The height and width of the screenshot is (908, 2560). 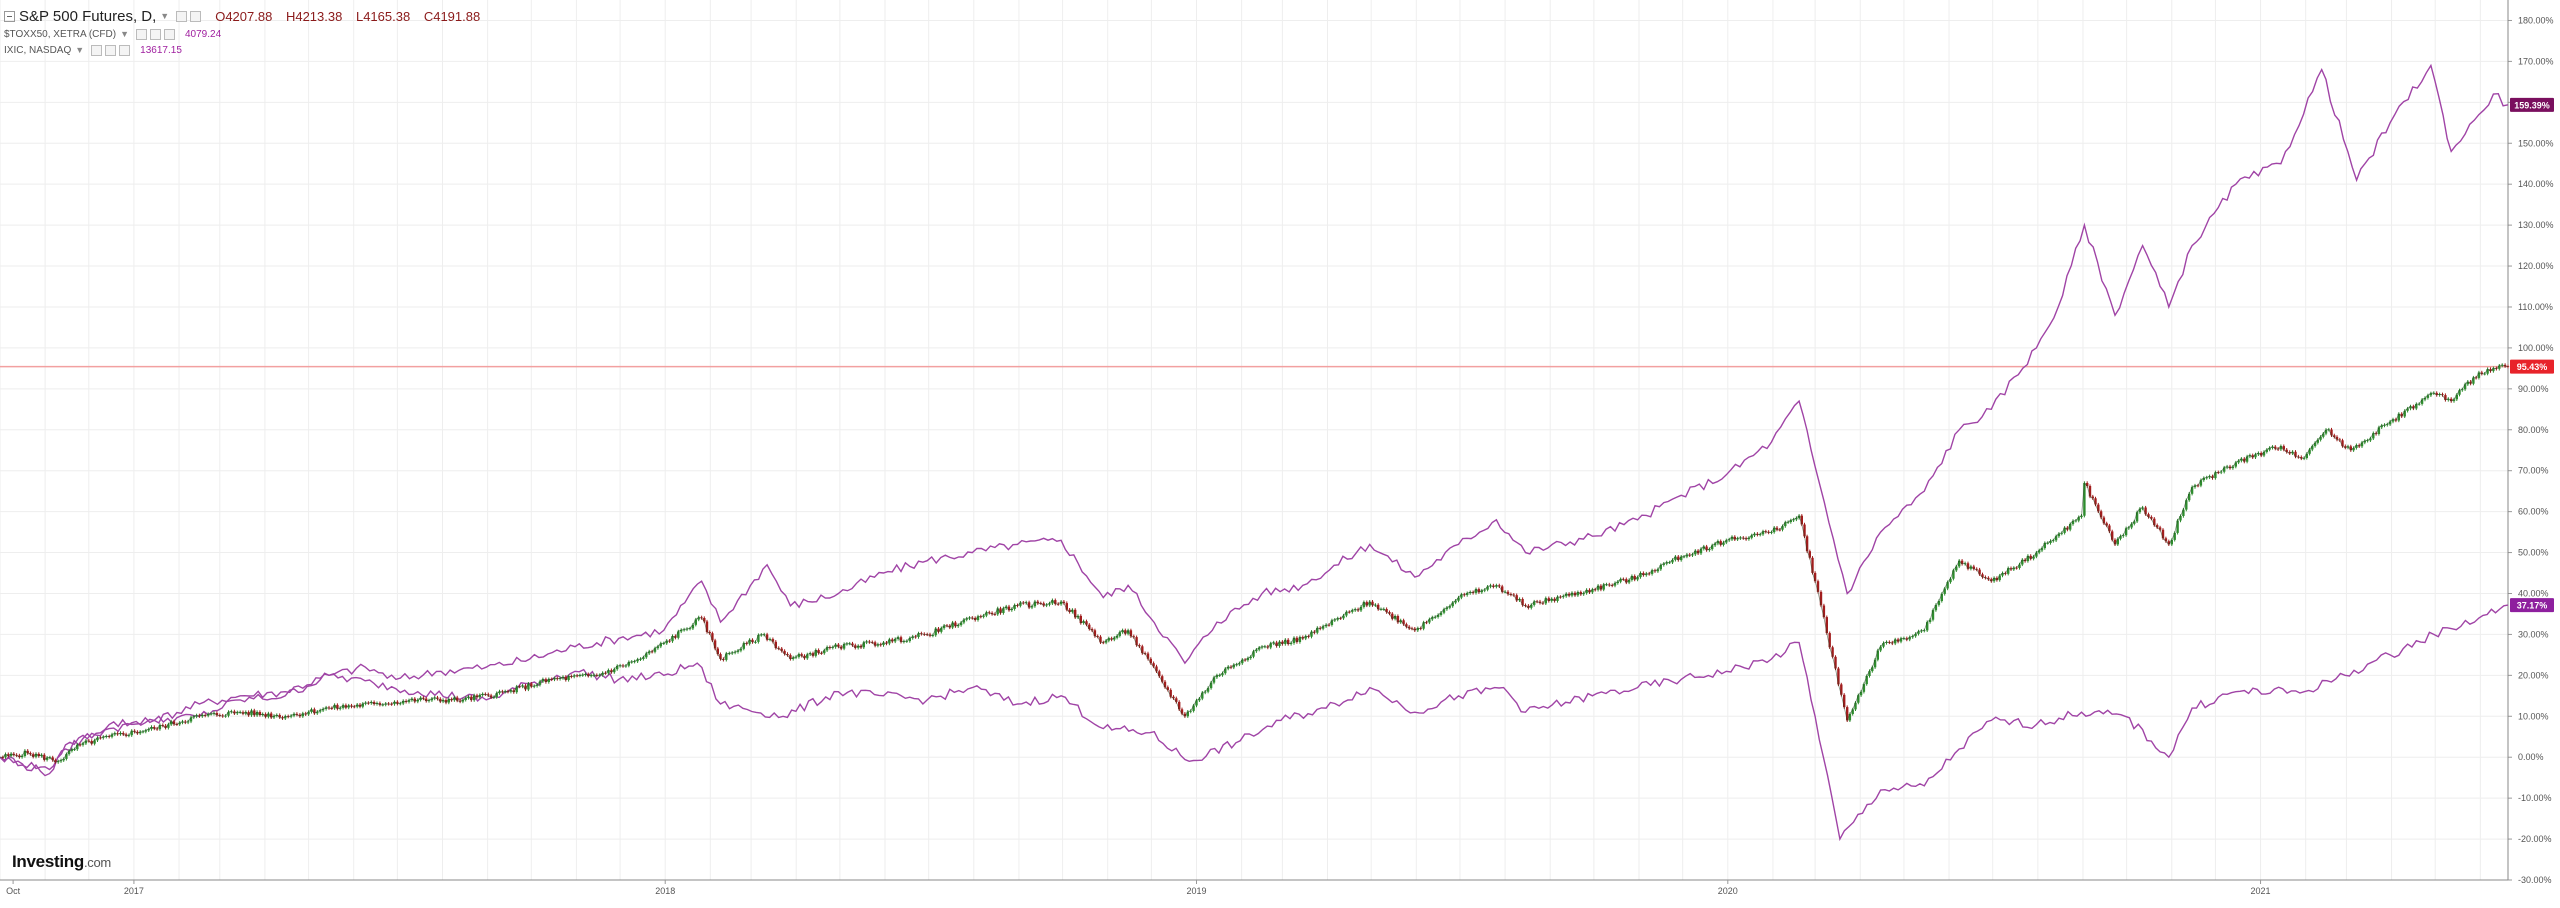 I want to click on y-tick-label: -30.00%, so click(x=2535, y=880).